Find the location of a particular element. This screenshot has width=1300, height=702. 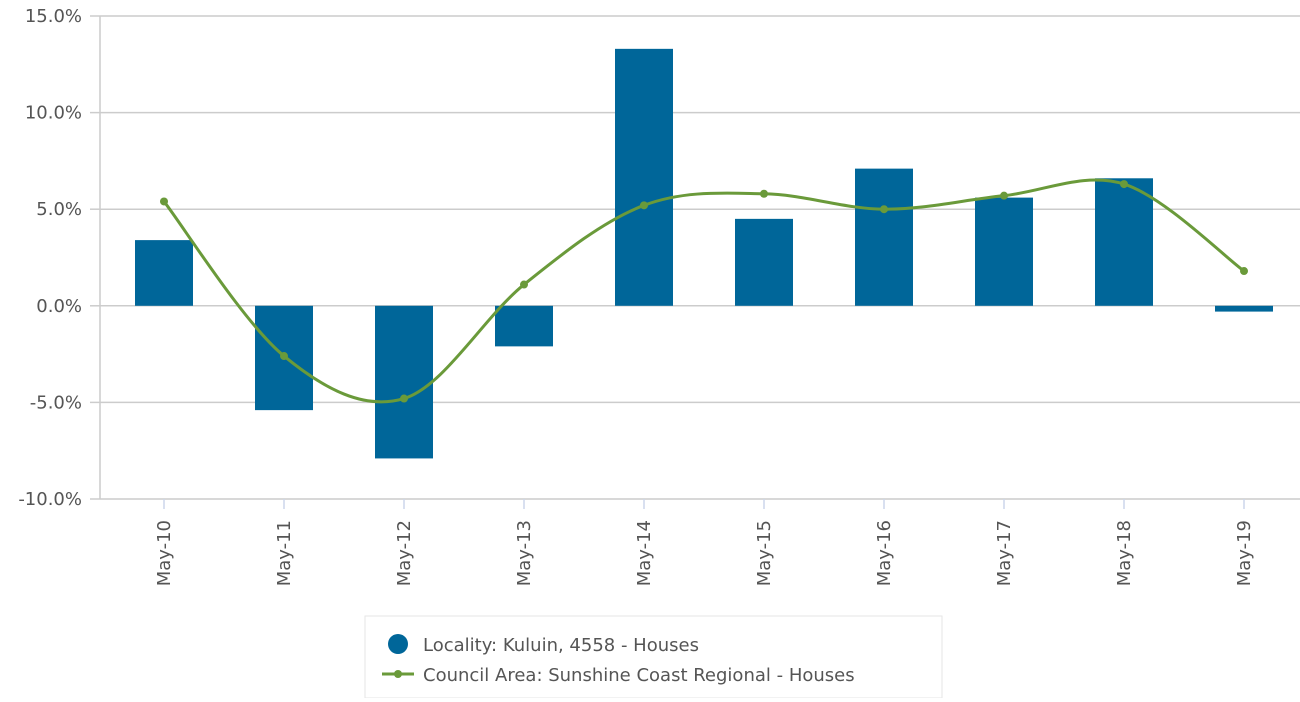

y-tick-label: -5.0% is located at coordinates (56, 402).